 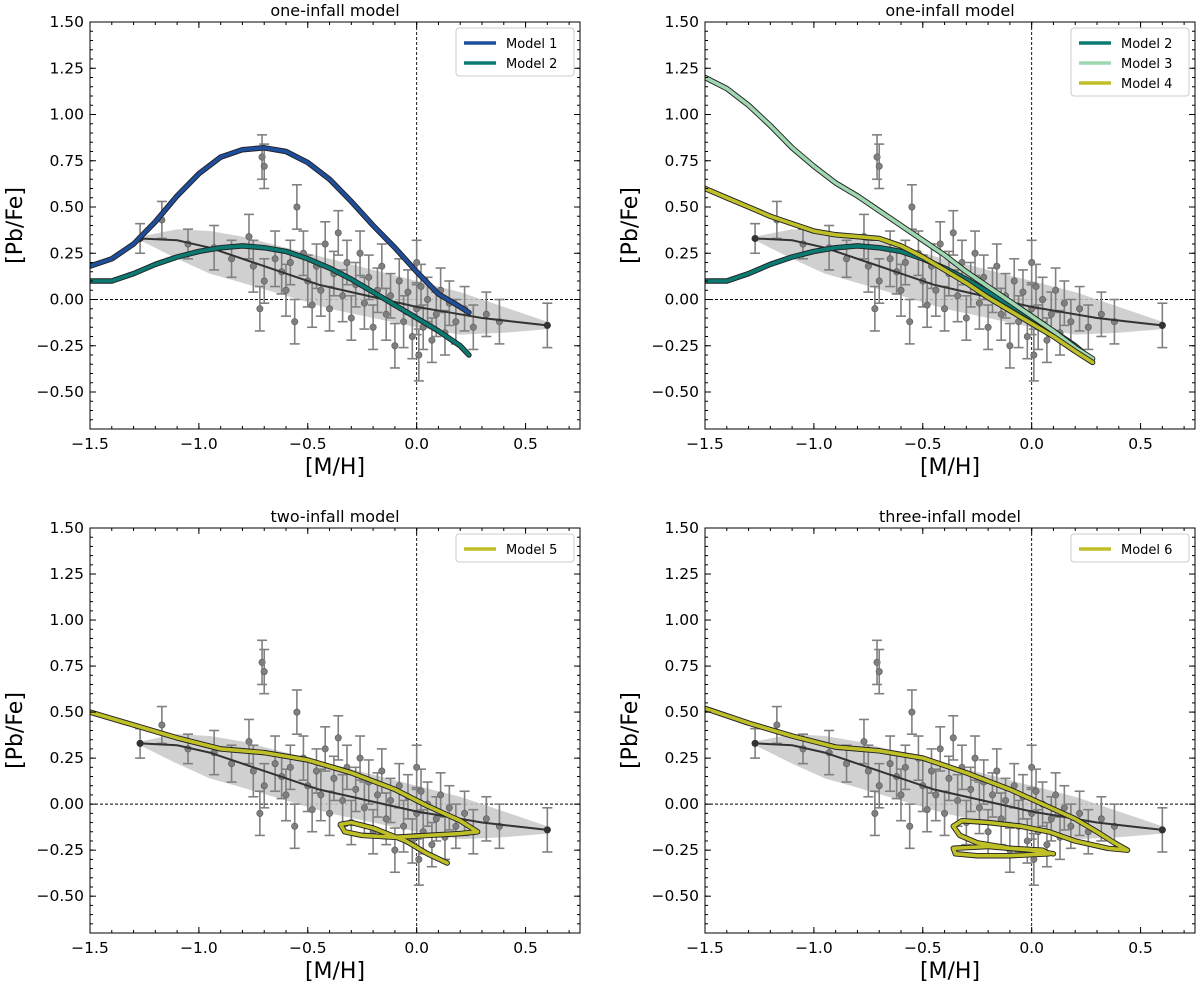 I want to click on legend-box, so click(x=515, y=548).